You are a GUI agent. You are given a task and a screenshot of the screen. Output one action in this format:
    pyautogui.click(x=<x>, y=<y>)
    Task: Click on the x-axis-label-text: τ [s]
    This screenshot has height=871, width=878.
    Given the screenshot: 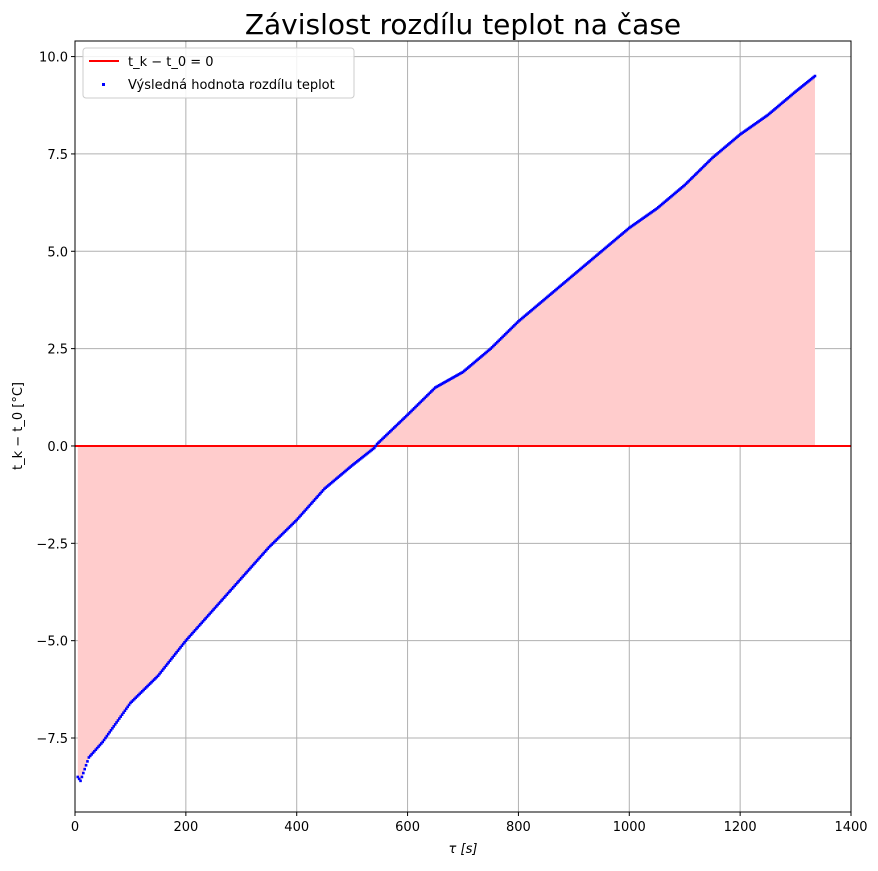 What is the action you would take?
    pyautogui.click(x=463, y=849)
    